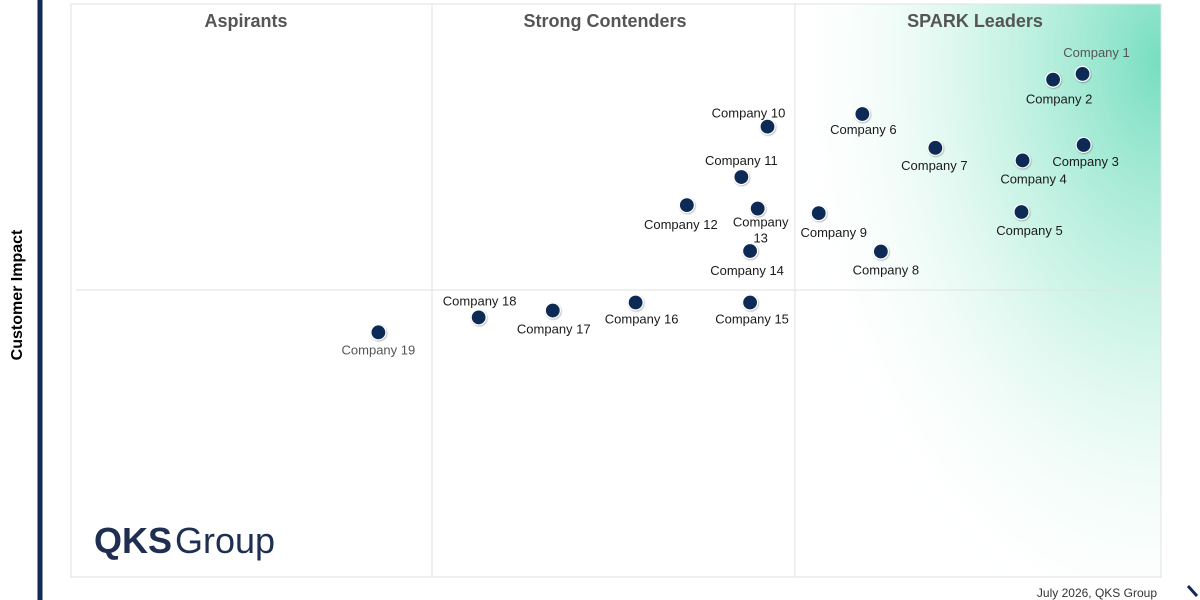 Image resolution: width=1200 pixels, height=600 pixels. I want to click on y-axis-title: Customer Impact, so click(17, 294).